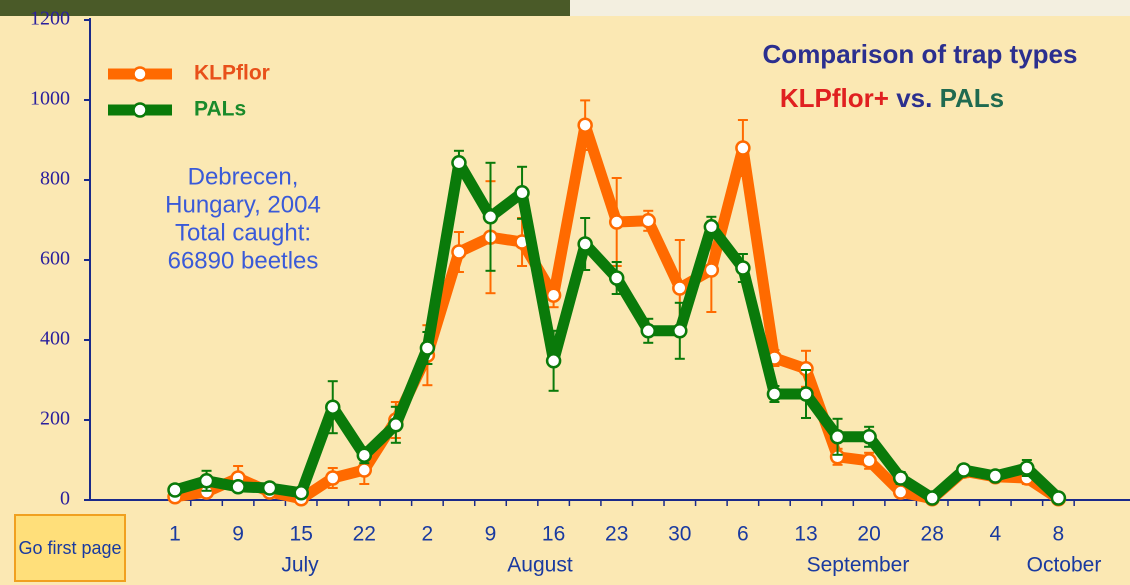 Image resolution: width=1130 pixels, height=585 pixels. Describe the element at coordinates (850, 8) in the screenshot. I see `header-strip` at that location.